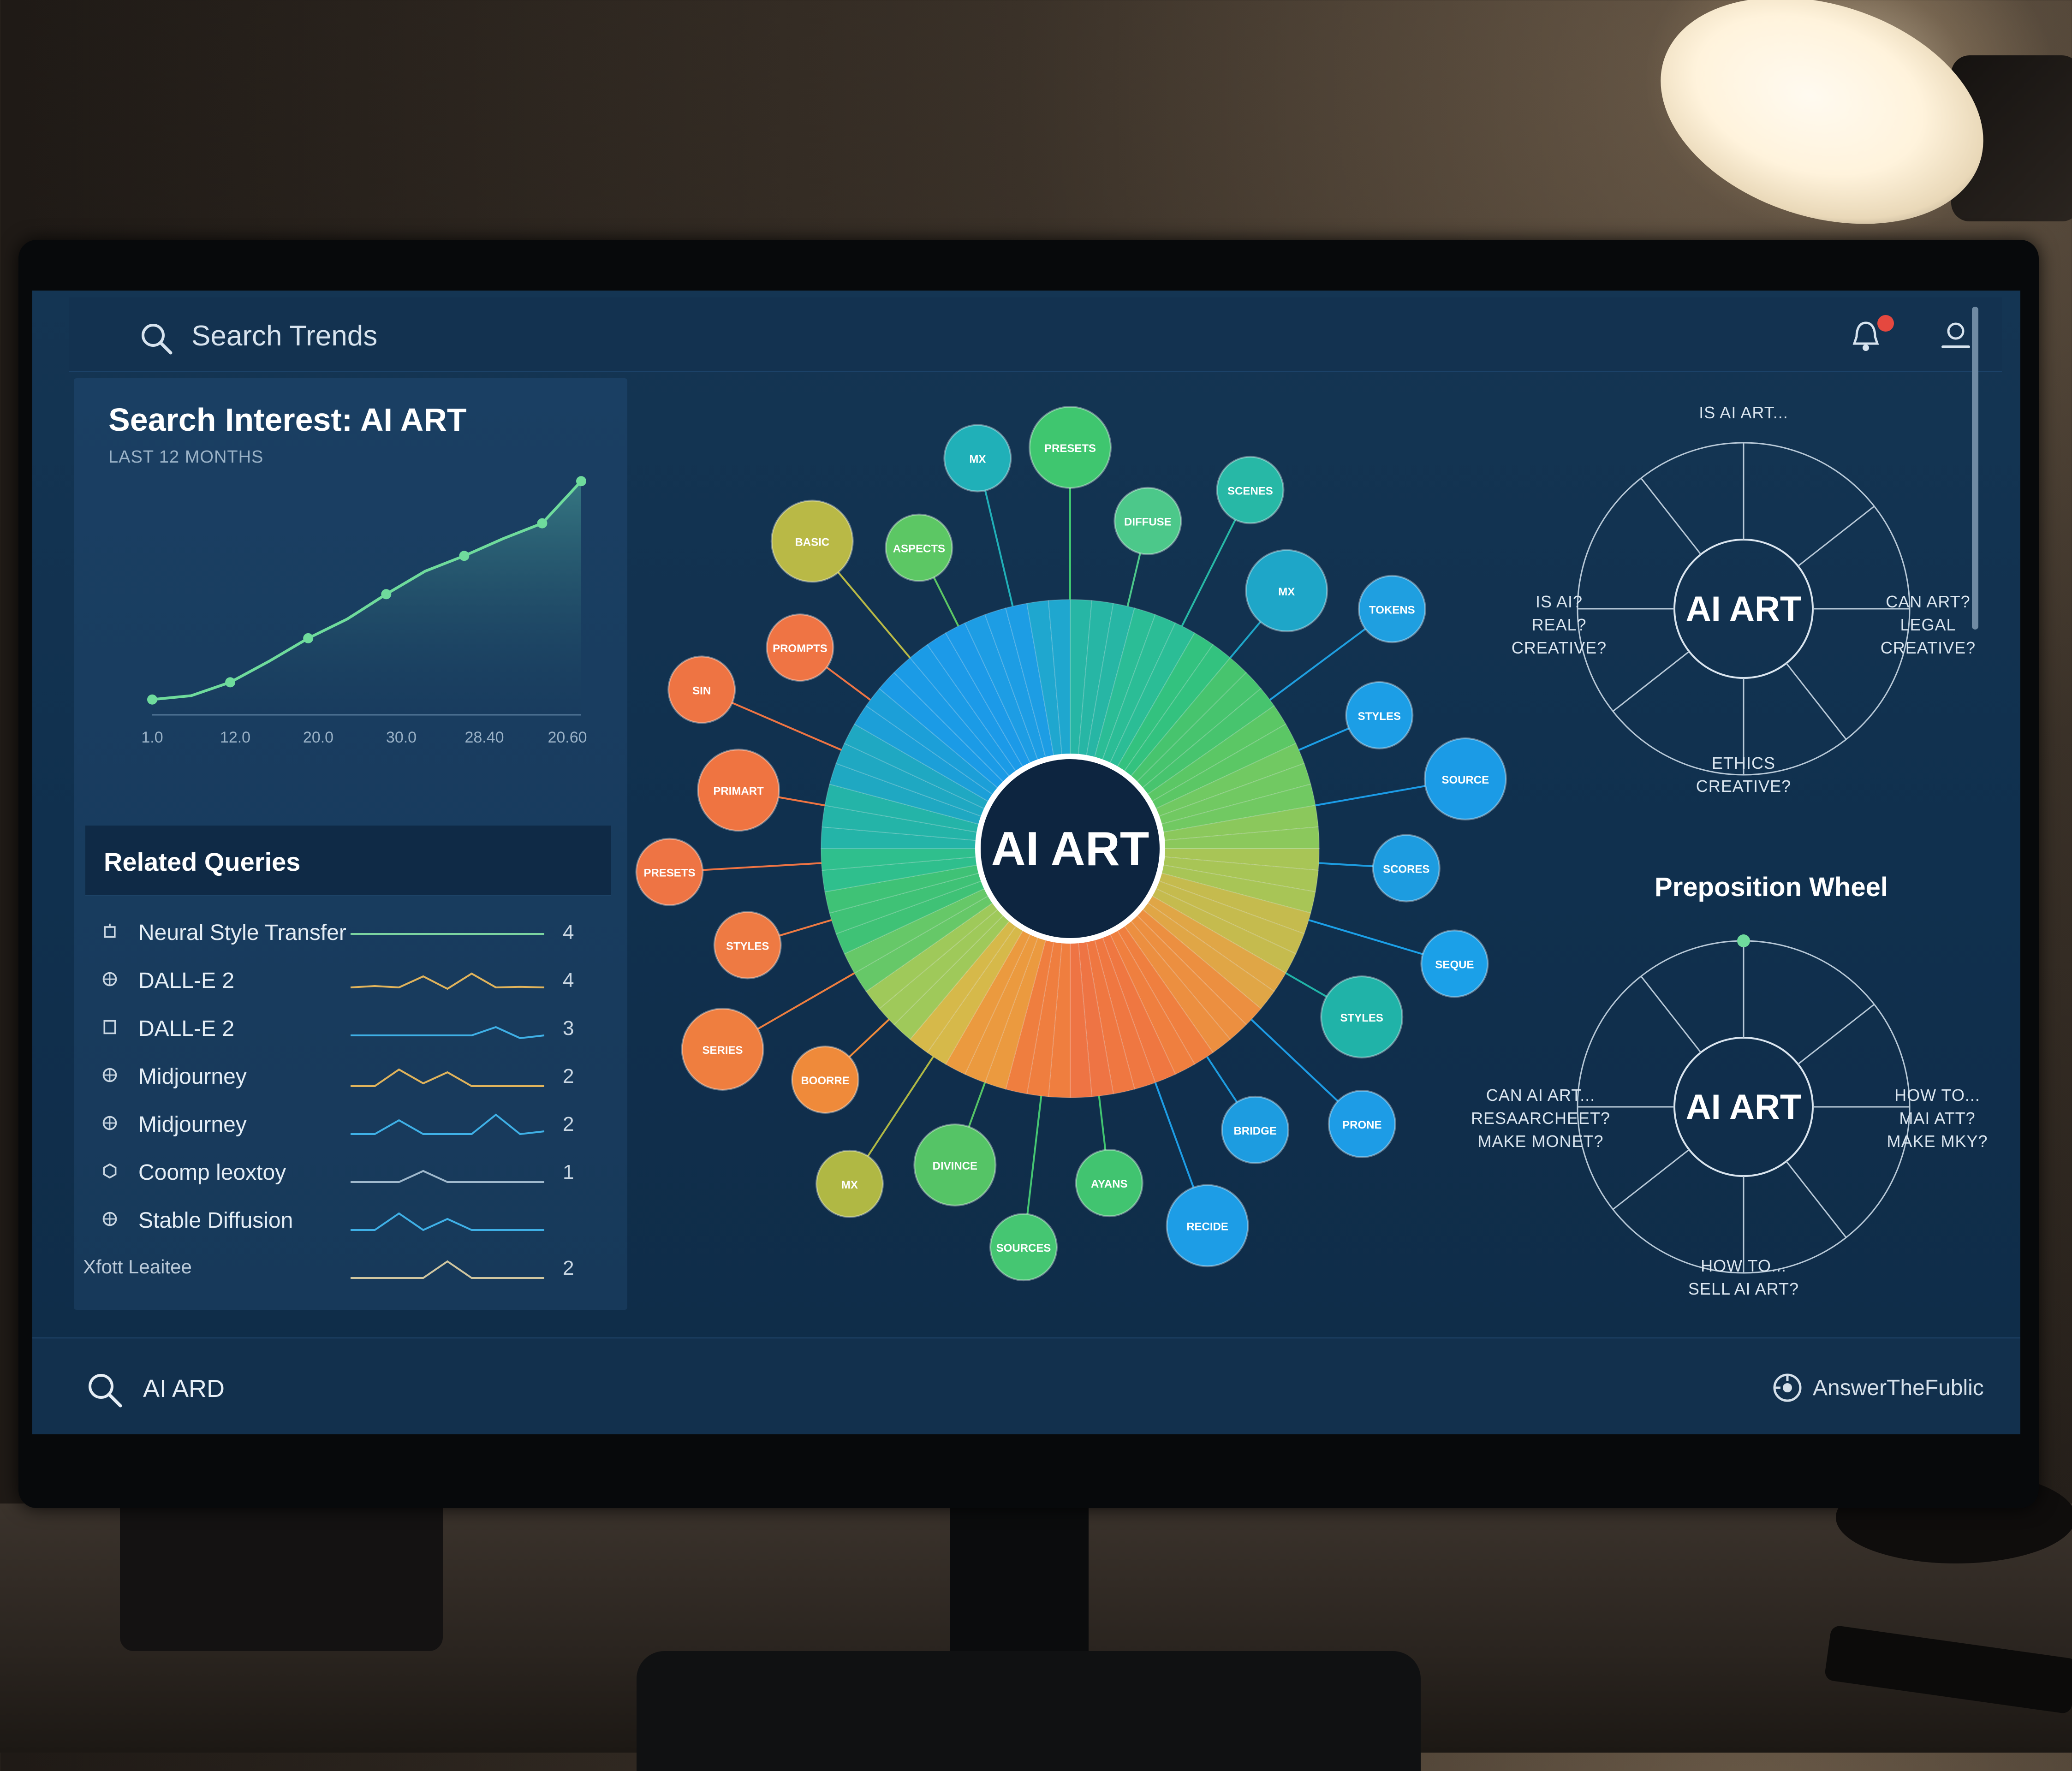  I want to click on x-tick-label: 12.0, so click(235, 737).